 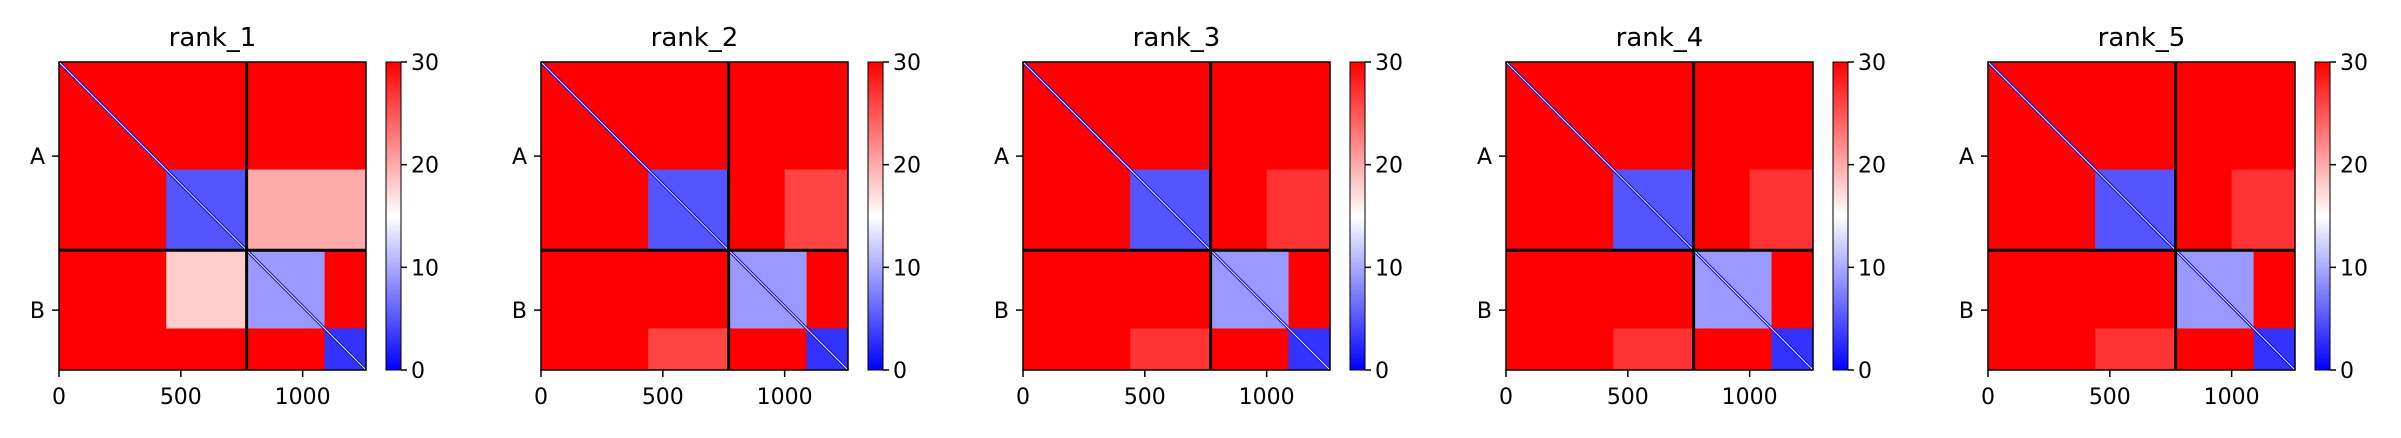 What do you see at coordinates (2142, 38) in the screenshot?
I see `panel-title: rank_5` at bounding box center [2142, 38].